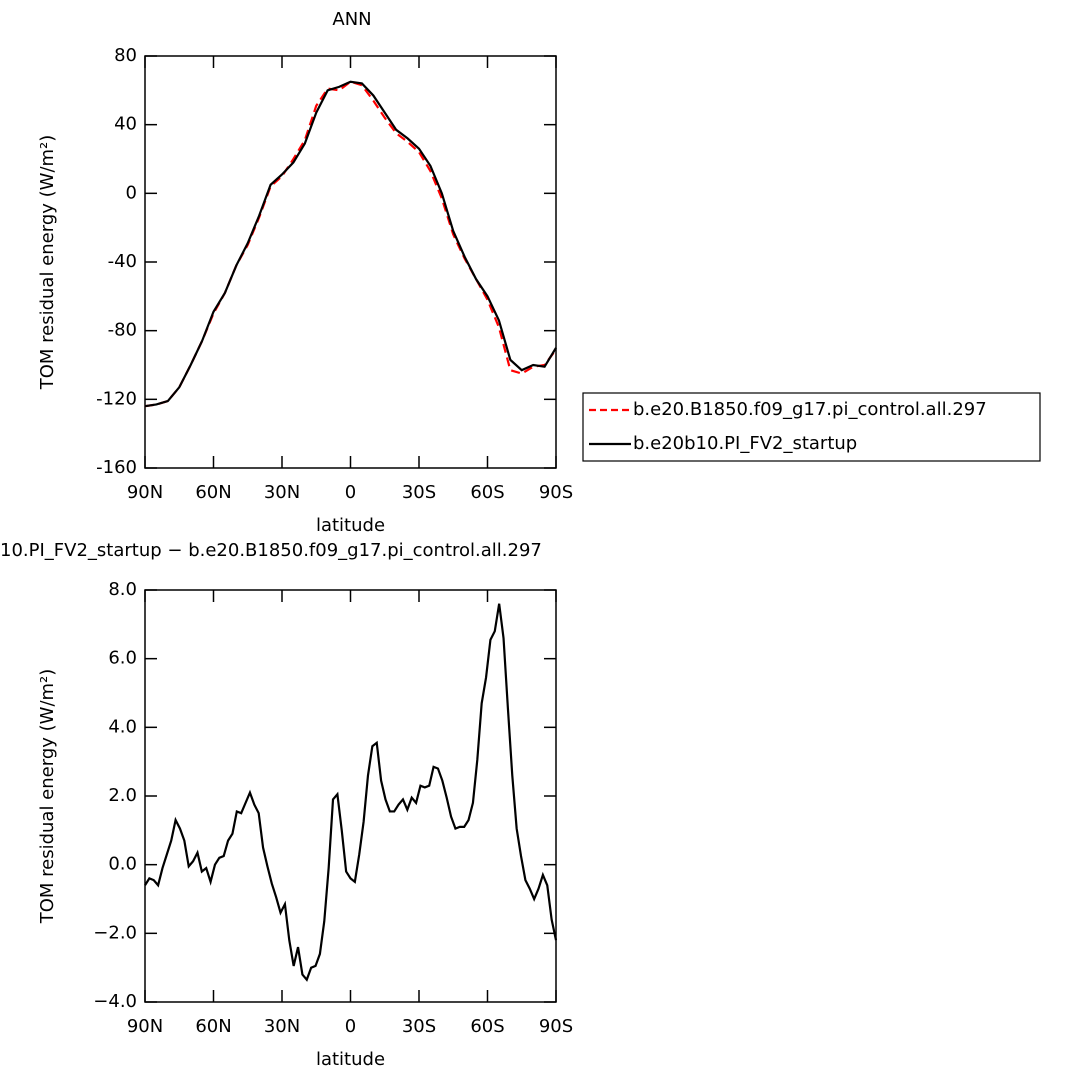 This screenshot has height=1079, width=1077. What do you see at coordinates (122, 864) in the screenshot?
I see `y-tick-label: 0.0` at bounding box center [122, 864].